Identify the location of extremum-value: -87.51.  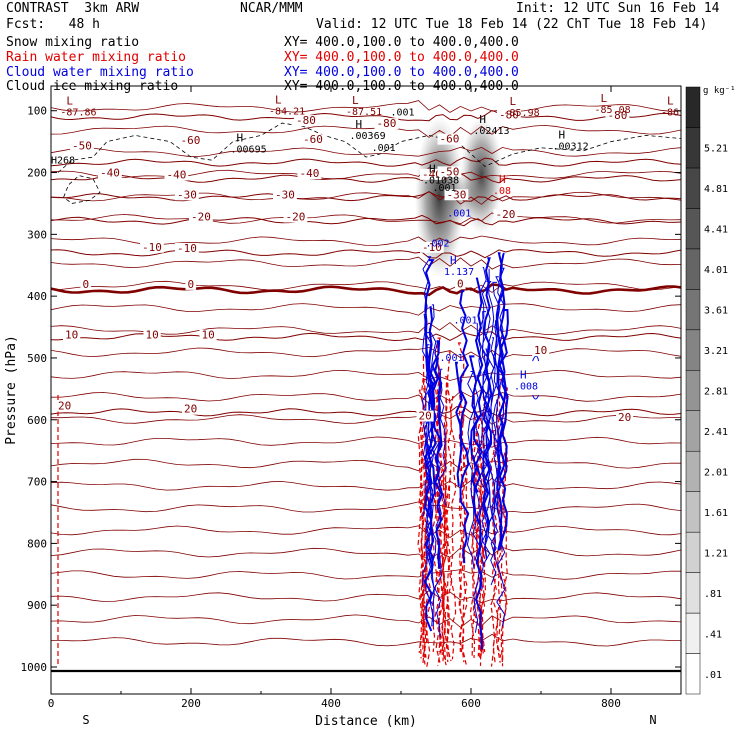
(364, 112).